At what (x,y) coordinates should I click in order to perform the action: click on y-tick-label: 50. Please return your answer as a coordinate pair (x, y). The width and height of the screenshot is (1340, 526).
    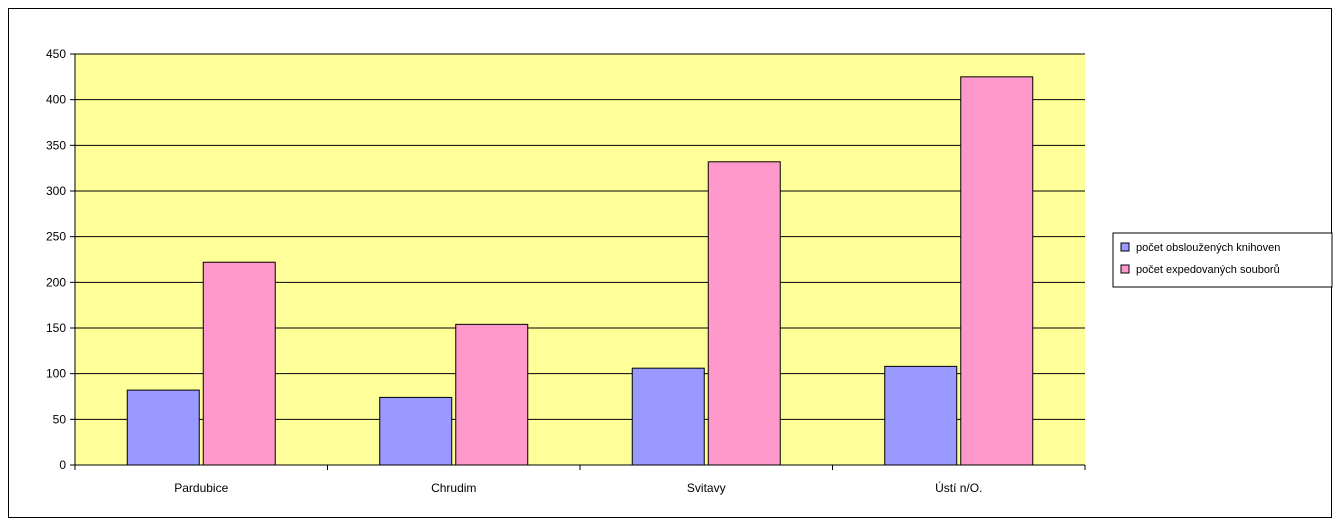
    Looking at the image, I should click on (60, 419).